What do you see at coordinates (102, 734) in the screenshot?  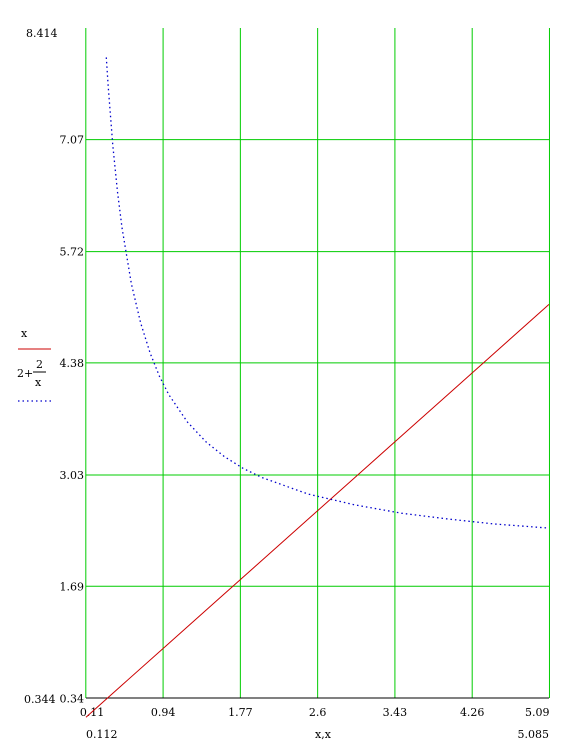 I see `x-min-label: 0.112` at bounding box center [102, 734].